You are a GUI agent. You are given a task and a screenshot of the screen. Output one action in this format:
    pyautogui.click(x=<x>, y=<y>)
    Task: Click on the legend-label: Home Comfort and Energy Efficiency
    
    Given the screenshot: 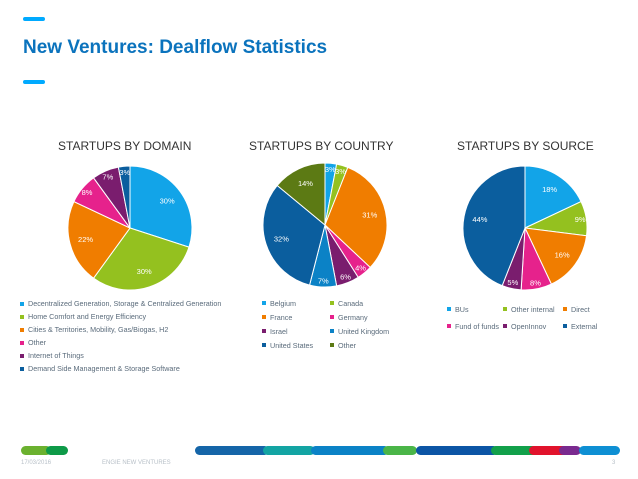 What is the action you would take?
    pyautogui.click(x=87, y=316)
    